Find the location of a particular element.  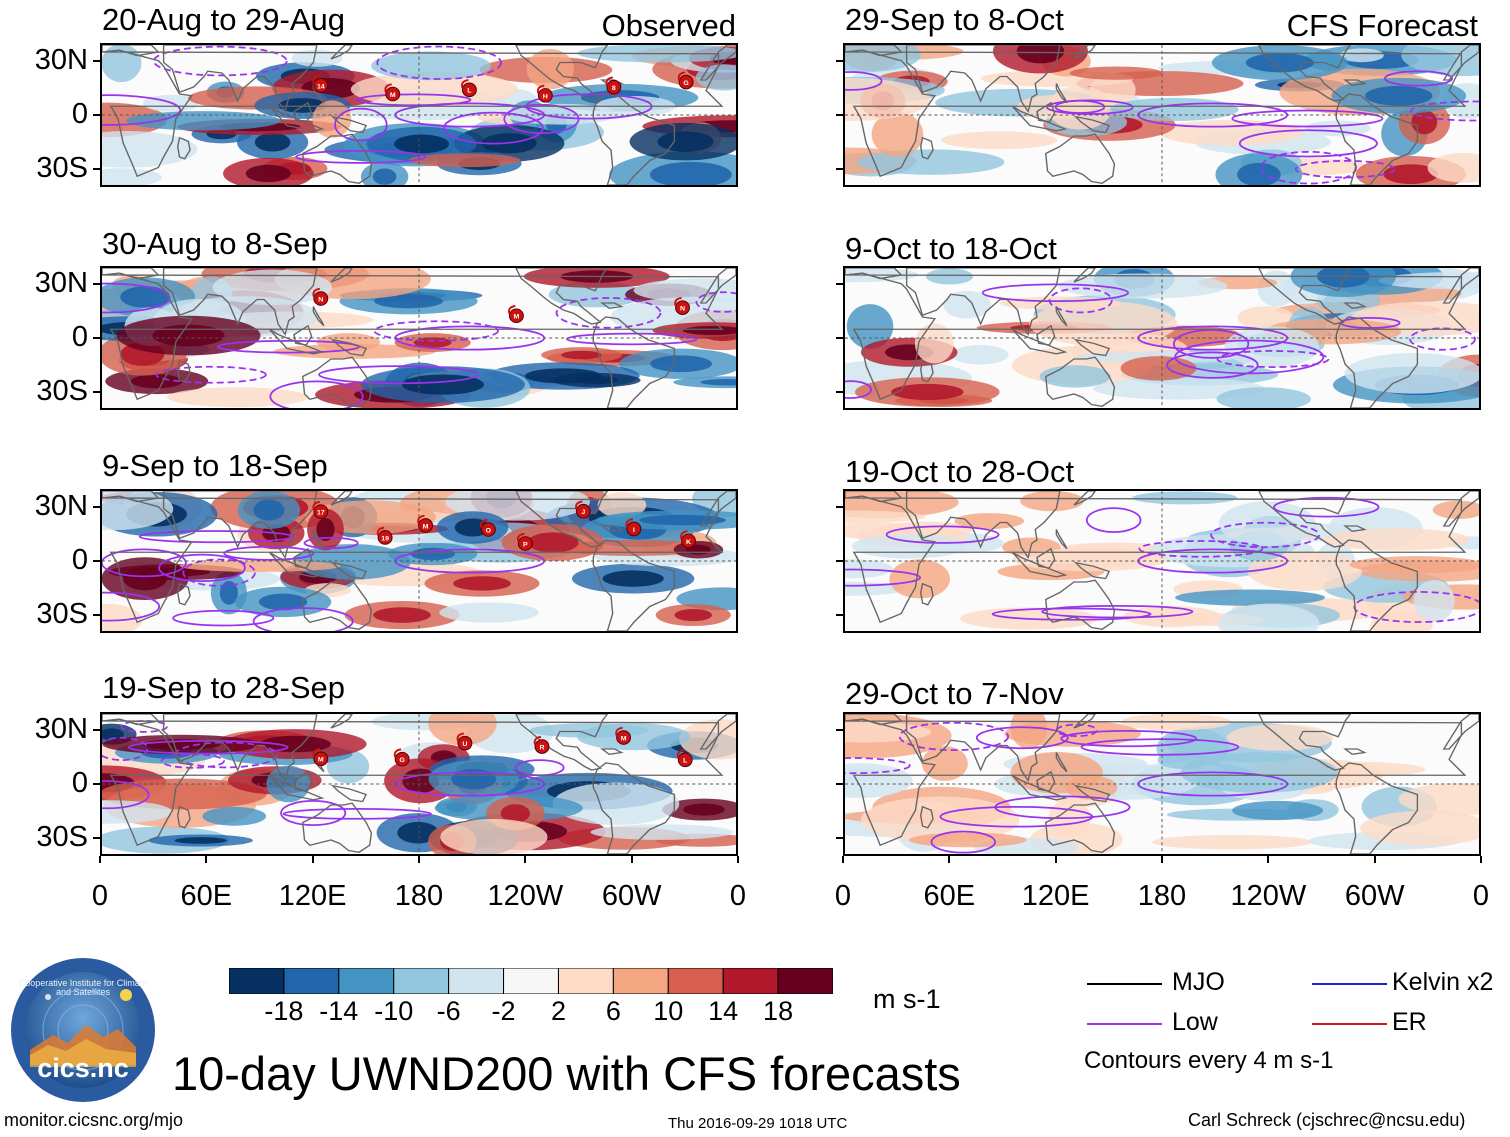

storm-label: K is located at coordinates (688, 542).